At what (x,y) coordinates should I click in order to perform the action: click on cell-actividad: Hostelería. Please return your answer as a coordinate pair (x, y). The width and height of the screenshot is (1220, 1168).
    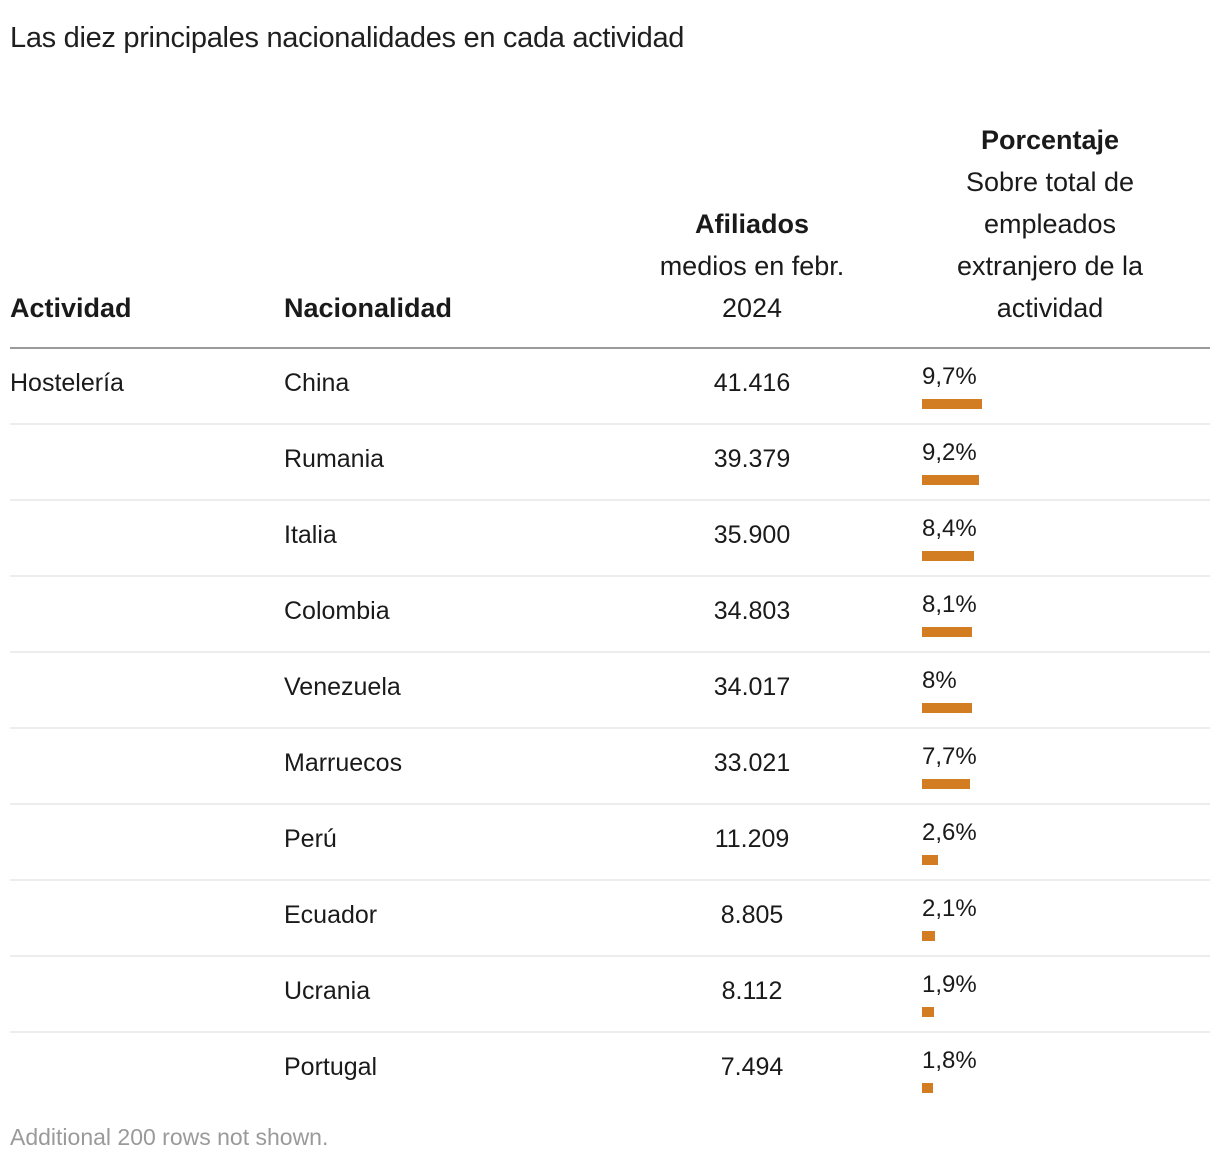
    Looking at the image, I should click on (67, 383).